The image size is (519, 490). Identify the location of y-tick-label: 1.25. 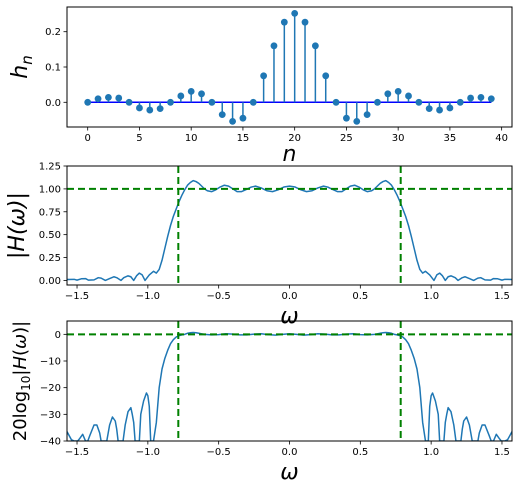
(50, 167).